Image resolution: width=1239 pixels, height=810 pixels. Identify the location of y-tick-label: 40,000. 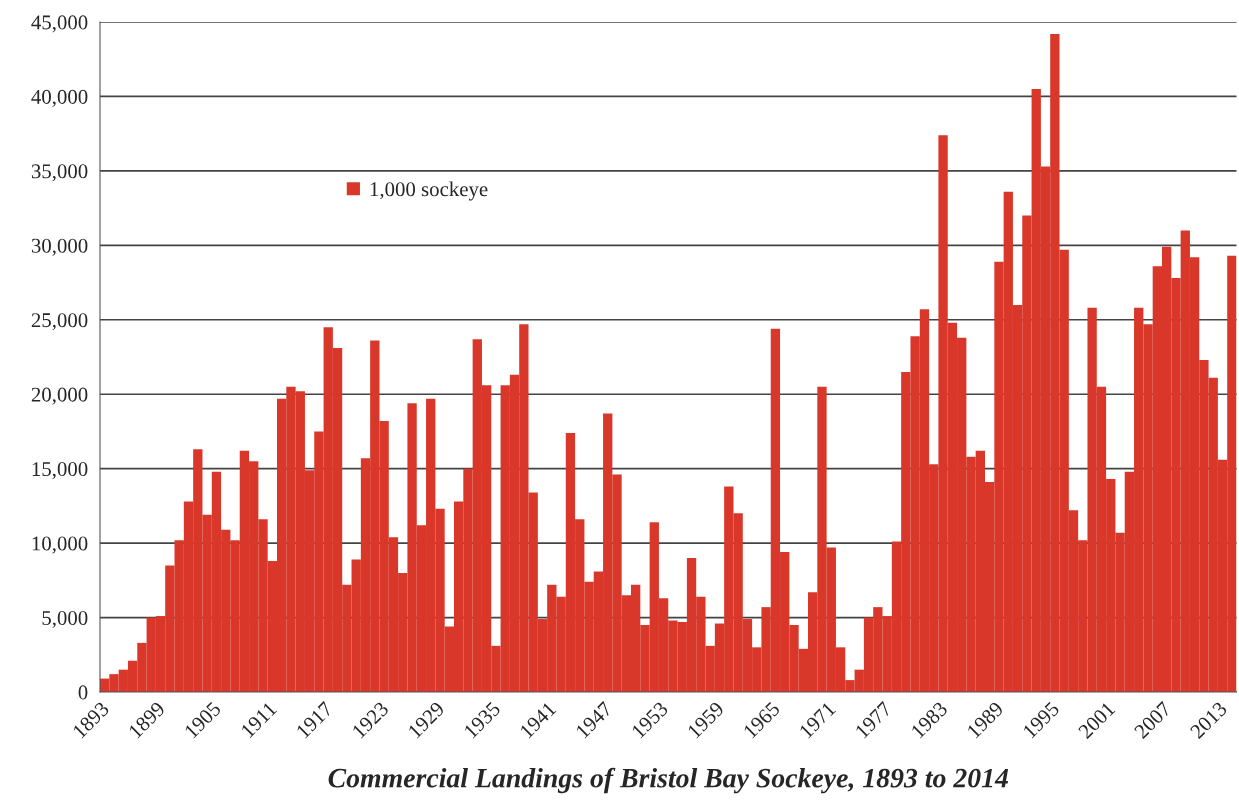
(59, 98).